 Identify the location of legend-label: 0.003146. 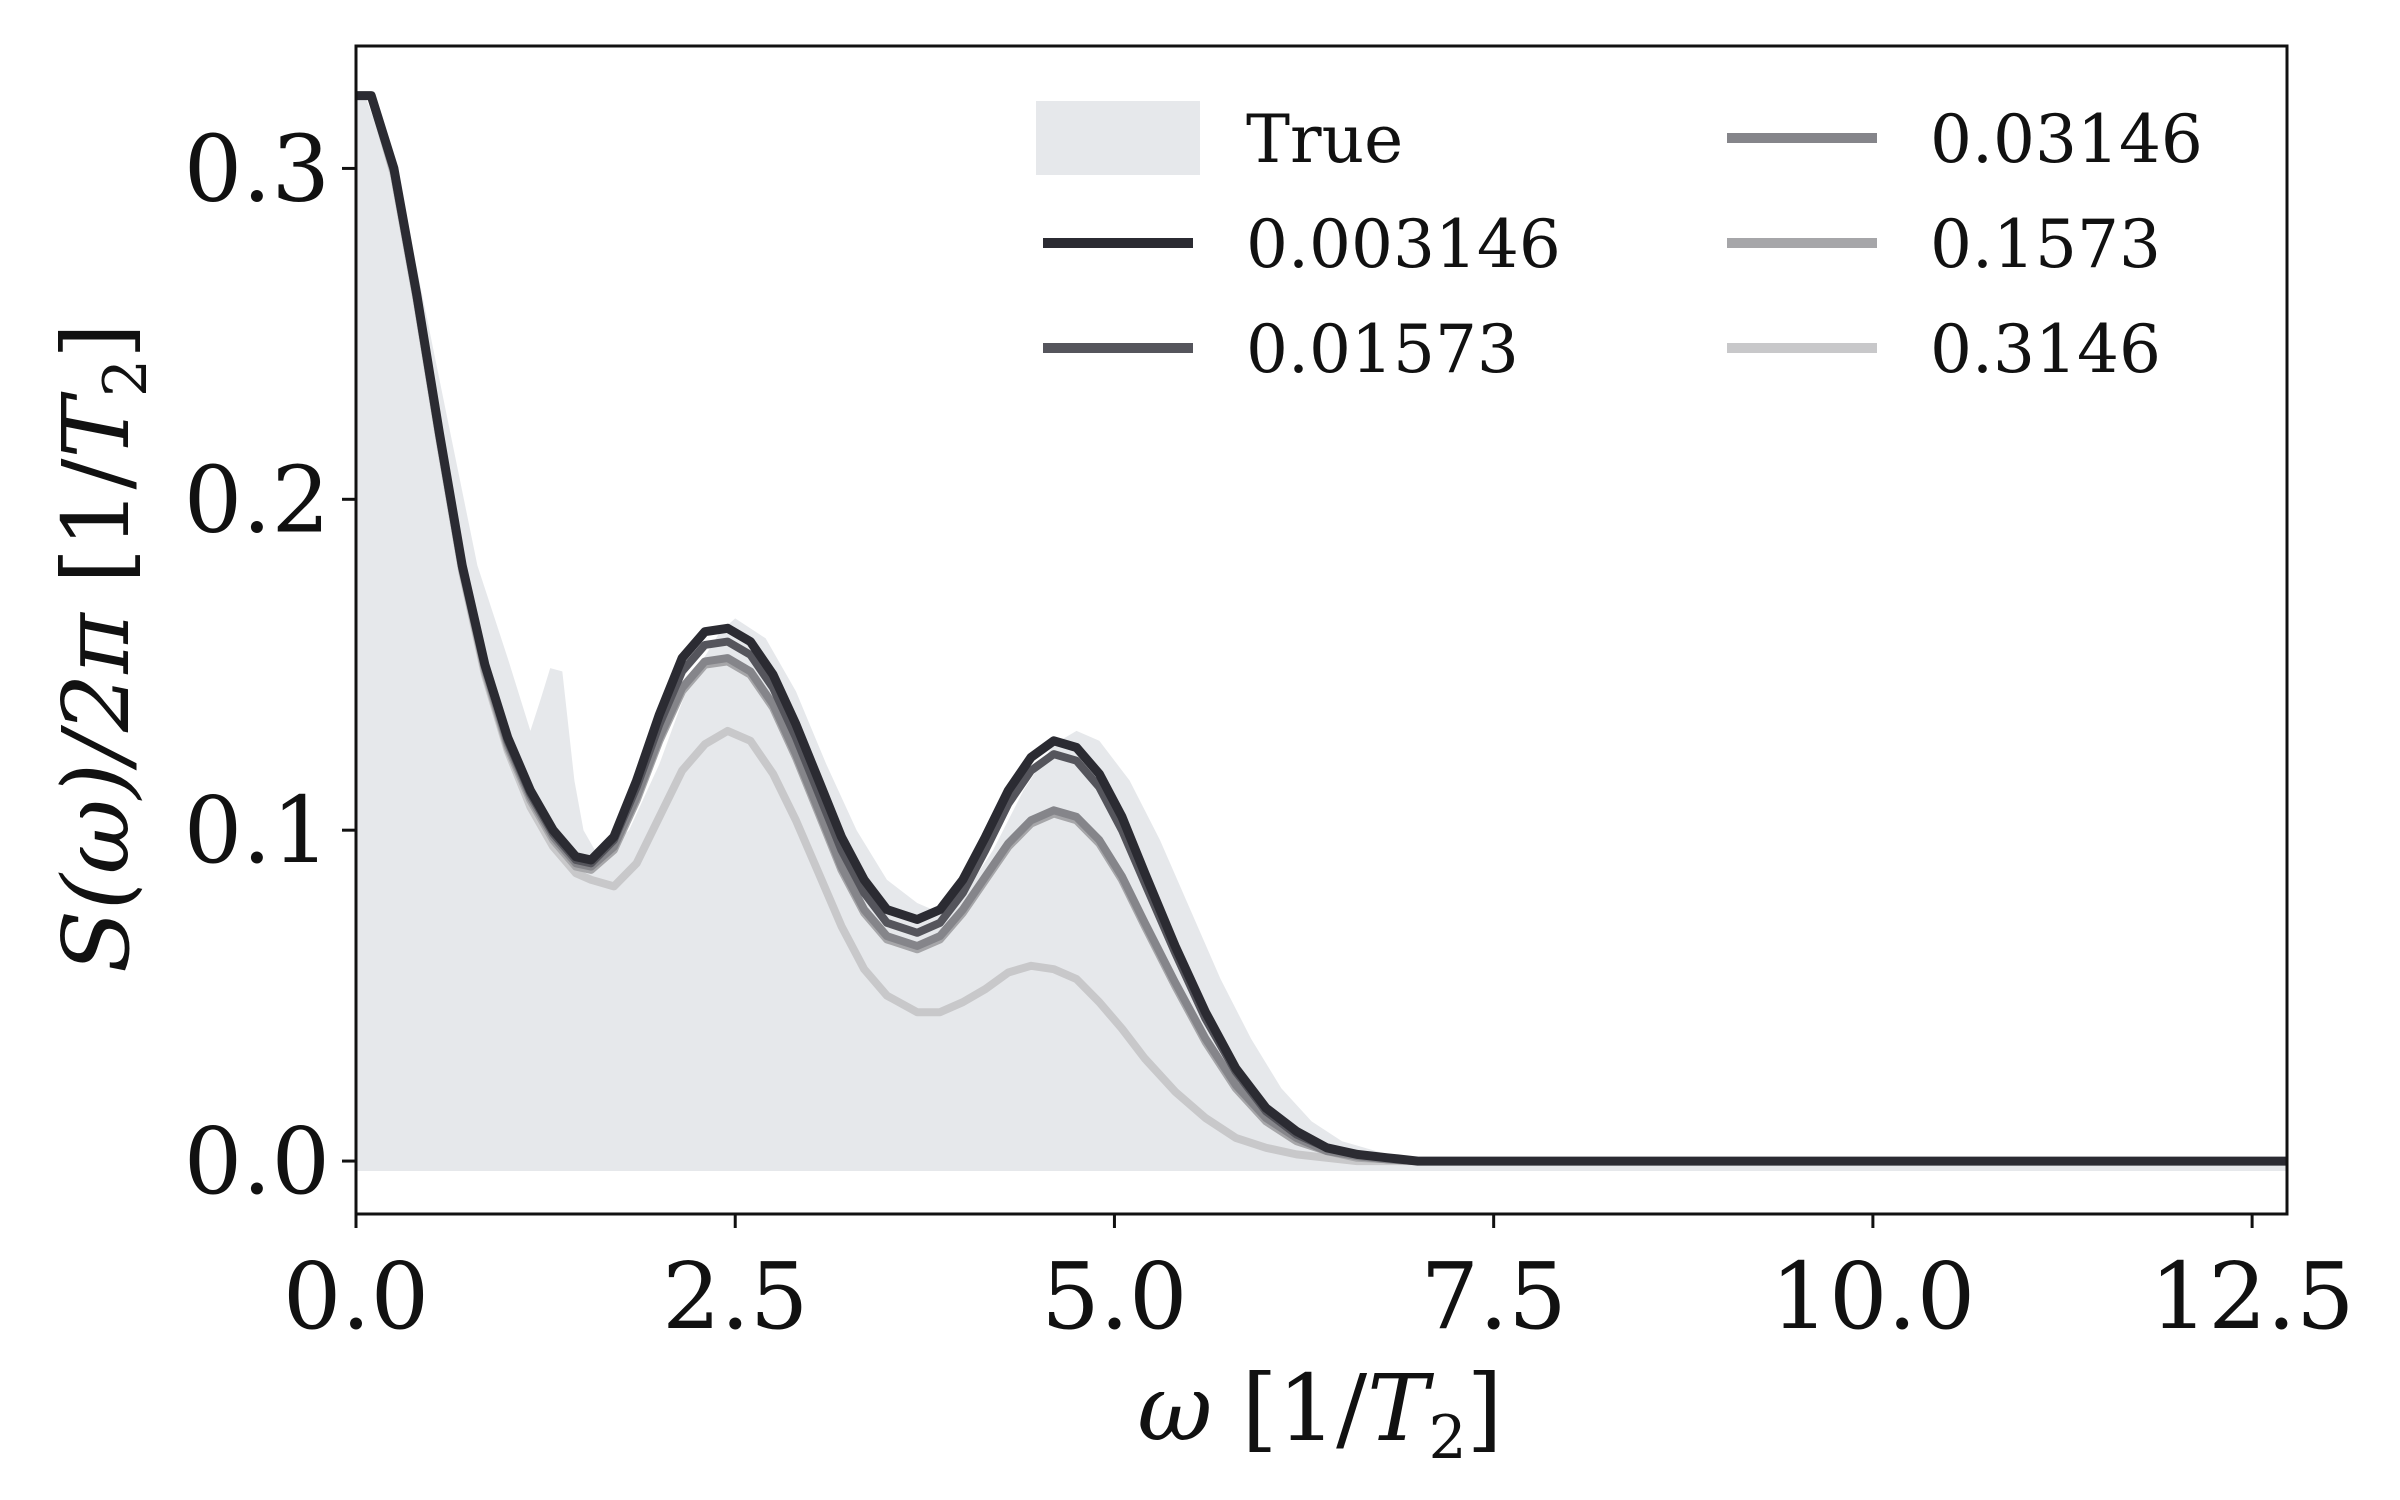
(1403, 244).